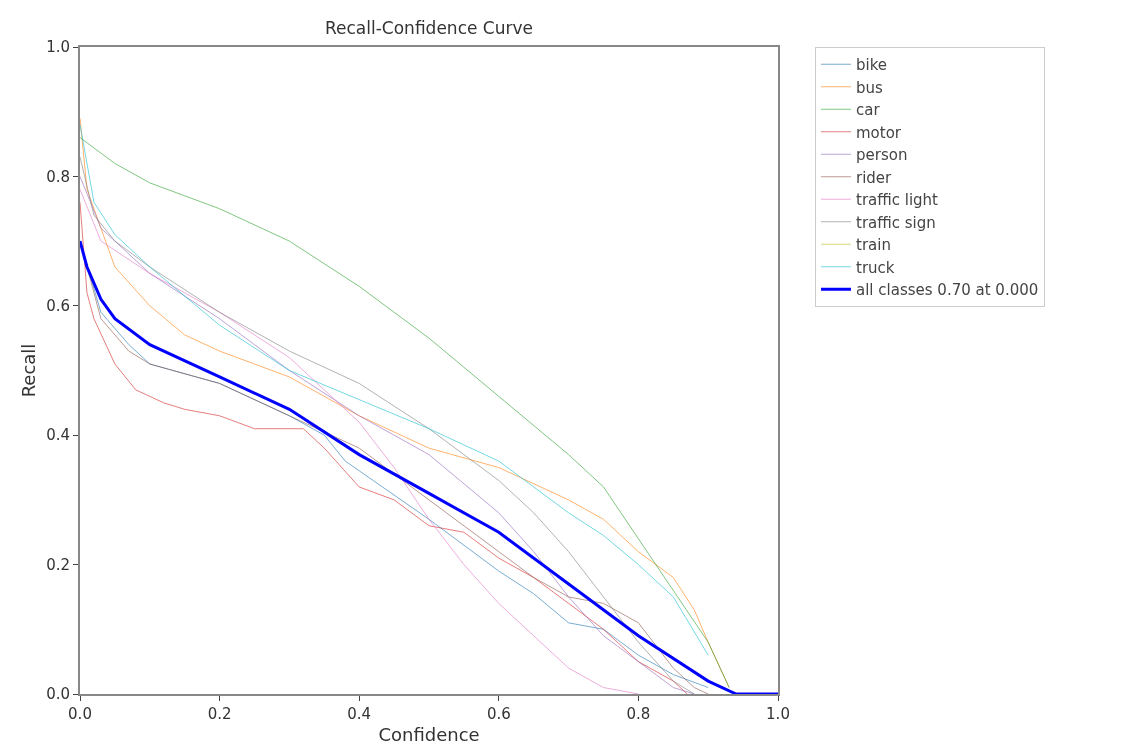 The image size is (1124, 754). What do you see at coordinates (58, 694) in the screenshot?
I see `y-tick-label: 0.0` at bounding box center [58, 694].